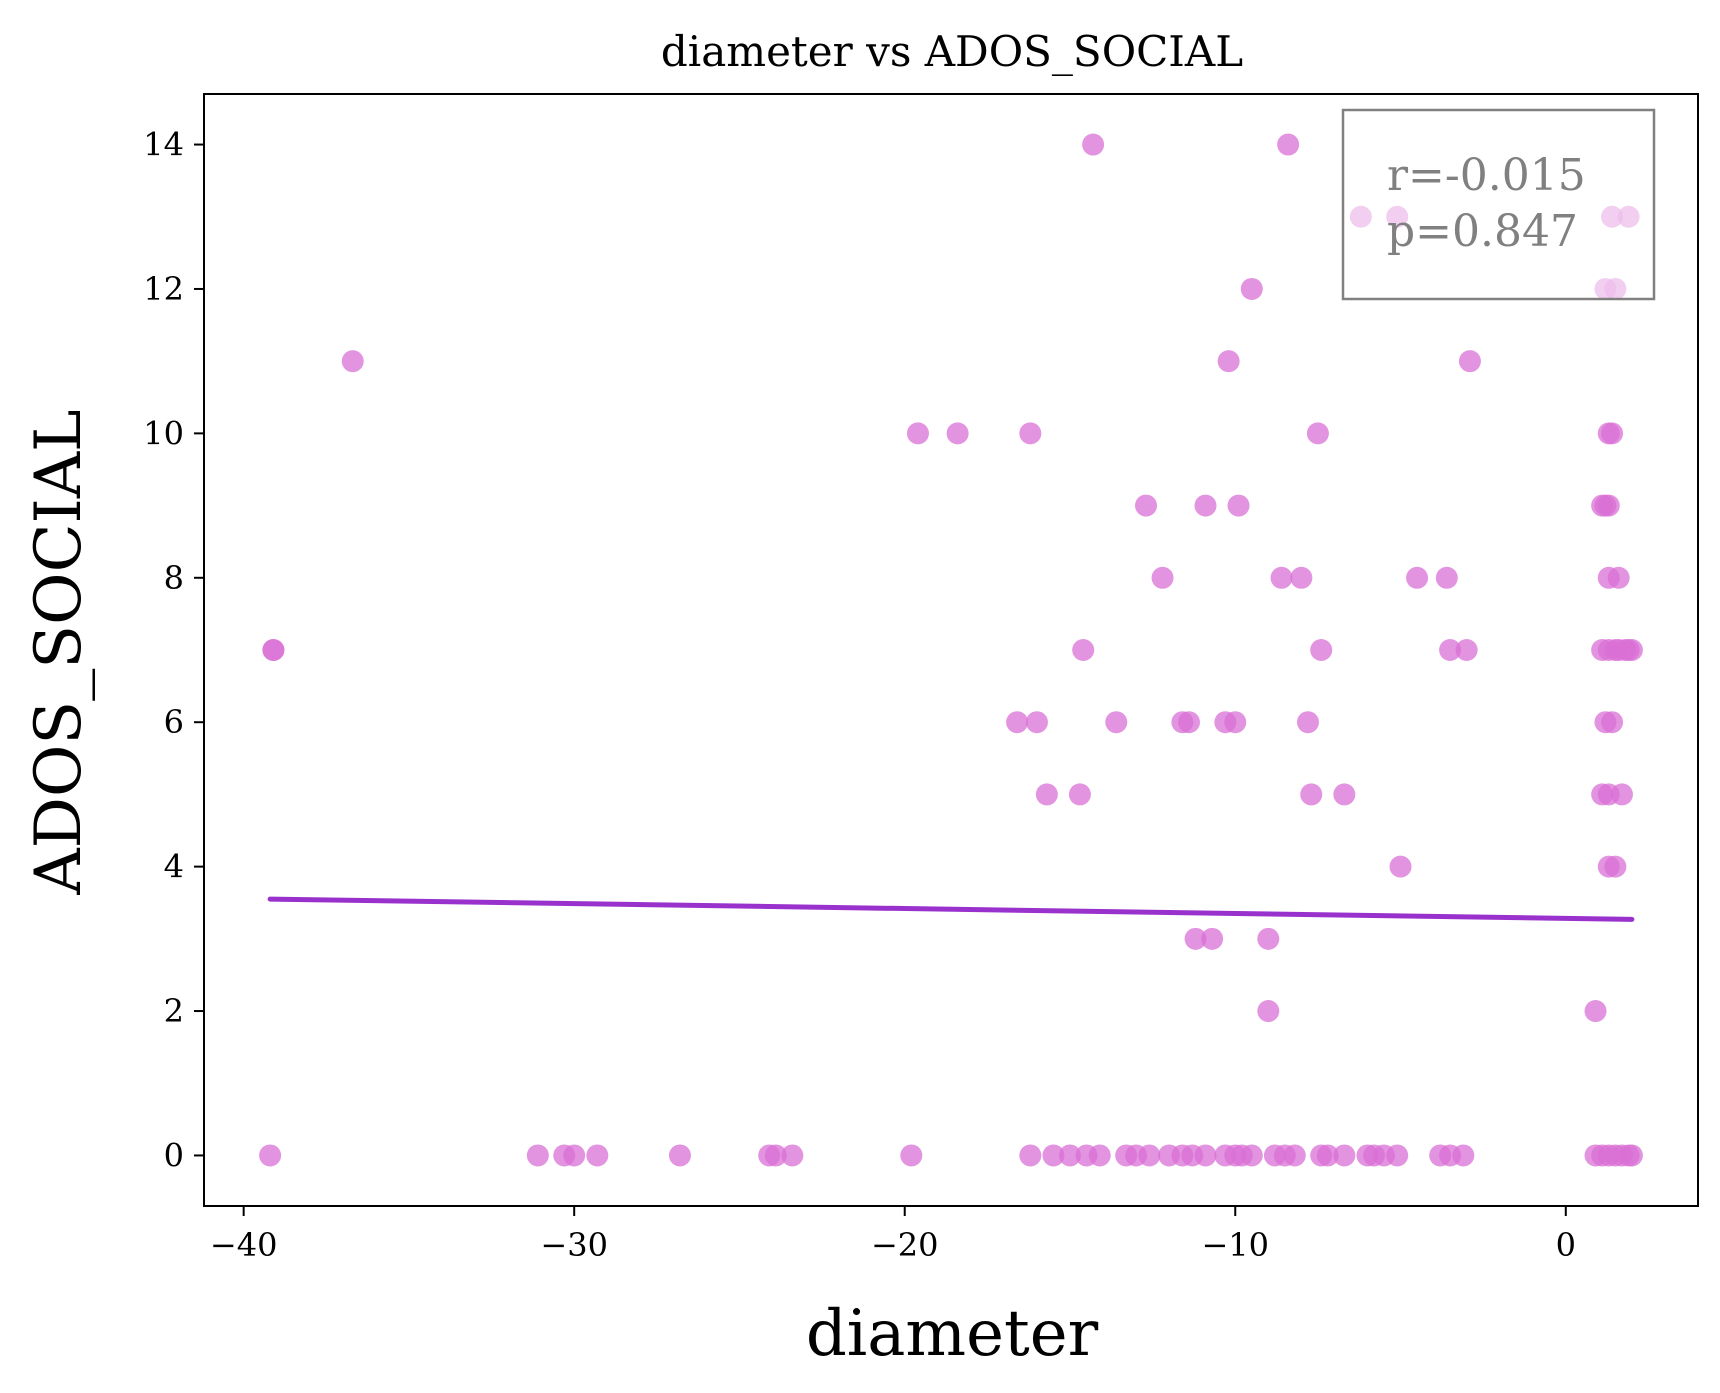  I want to click on x-tick-label: −30, so click(574, 1245).